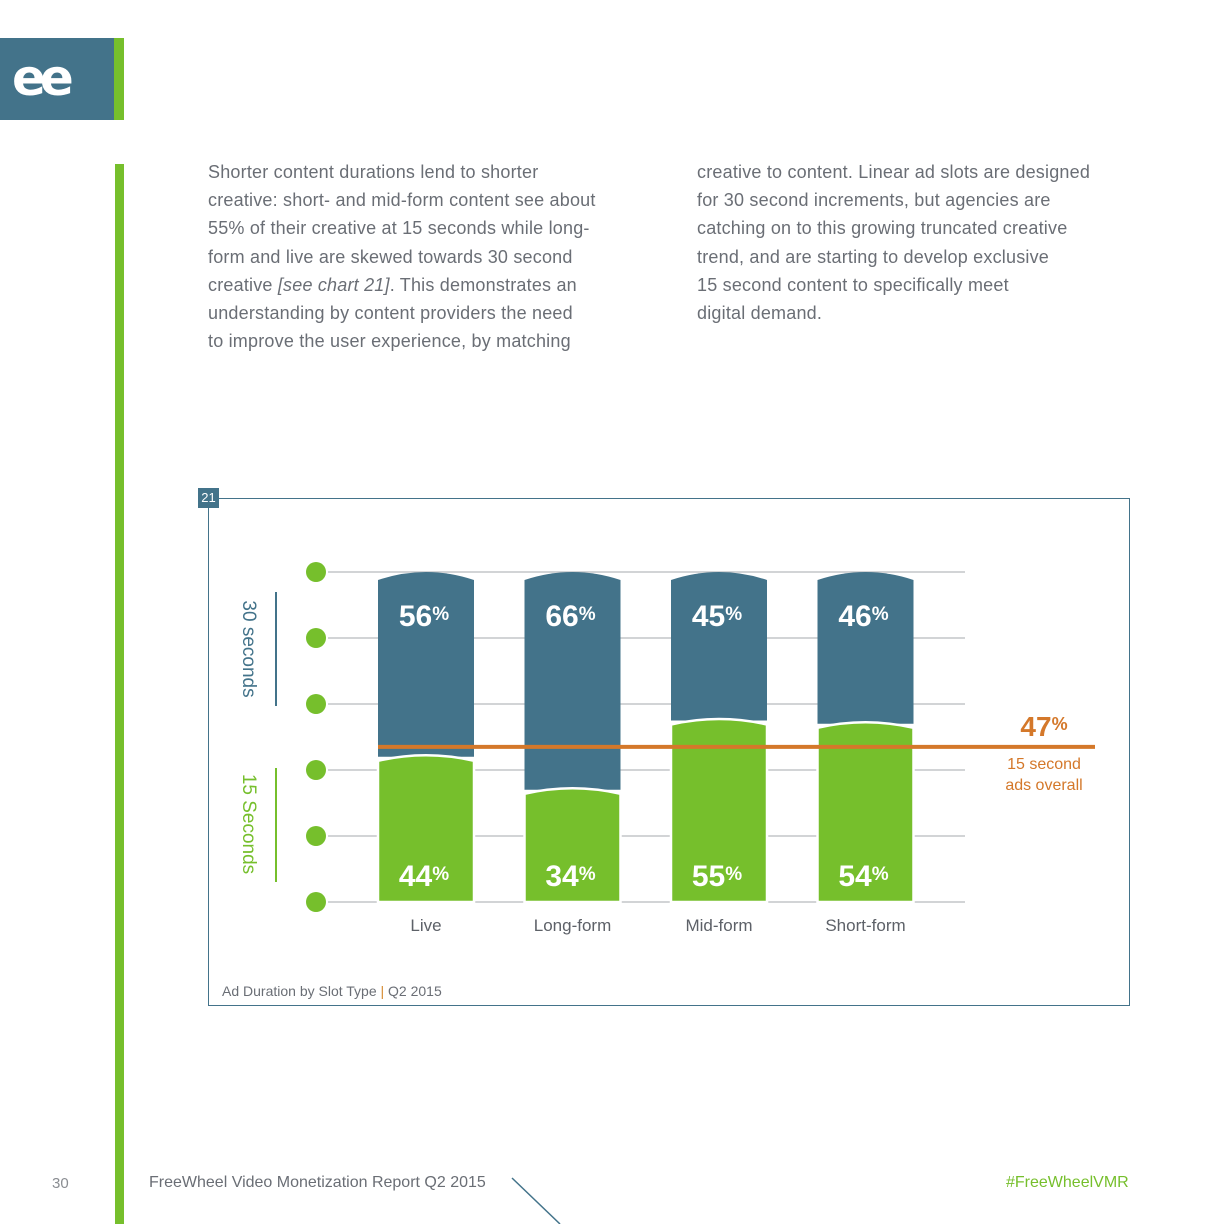 The width and height of the screenshot is (1224, 1224). What do you see at coordinates (536, 1200) in the screenshot?
I see `diagonal-line` at bounding box center [536, 1200].